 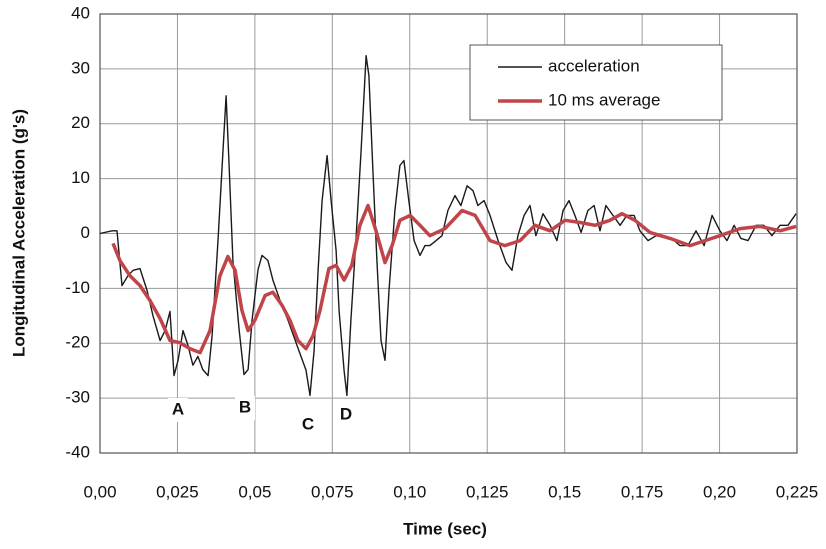 I want to click on x-tick-label: 0,075, so click(x=332, y=491).